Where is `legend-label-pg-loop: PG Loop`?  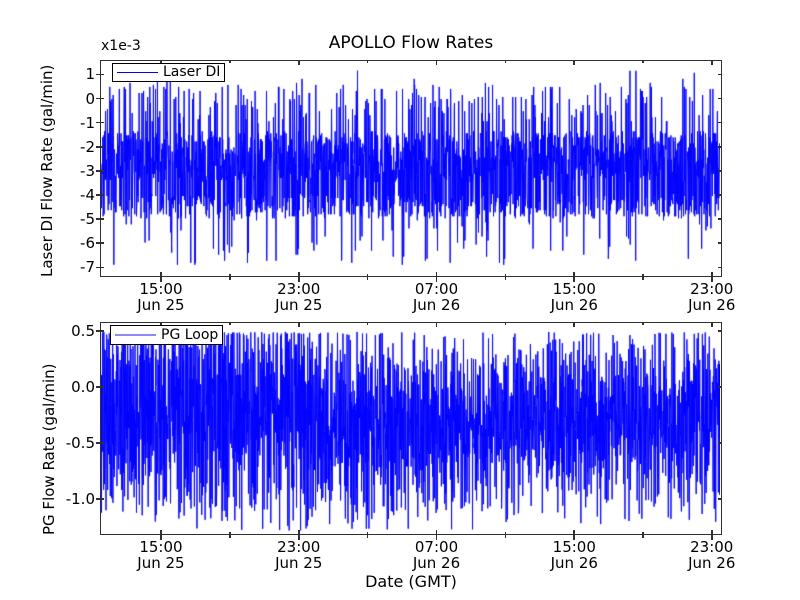
legend-label-pg-loop: PG Loop is located at coordinates (190, 334).